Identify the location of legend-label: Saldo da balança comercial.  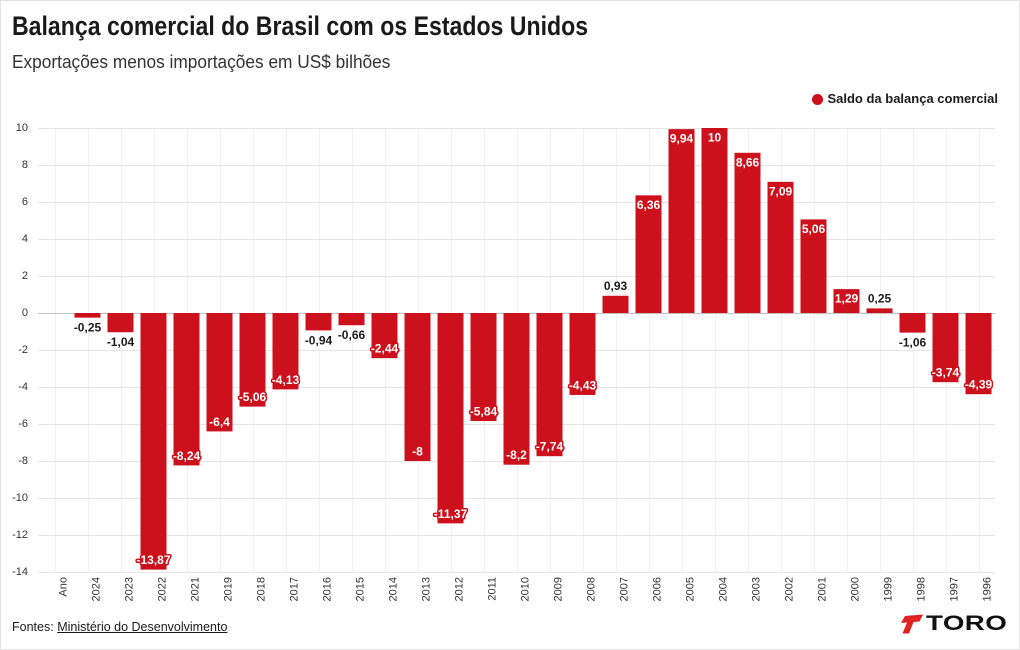
(912, 98).